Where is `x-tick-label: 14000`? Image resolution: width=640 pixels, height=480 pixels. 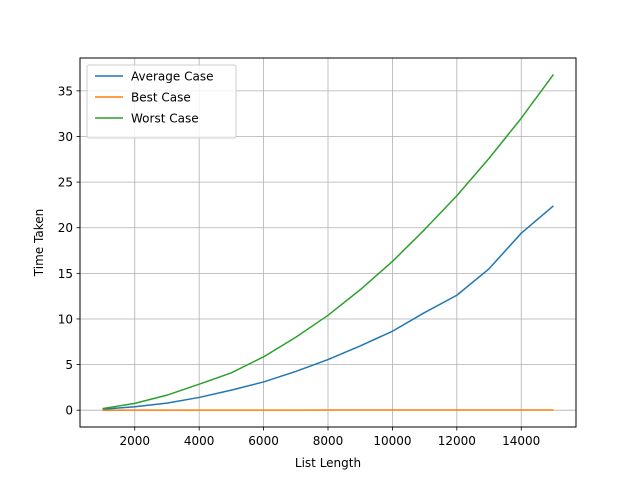
x-tick-label: 14000 is located at coordinates (521, 441).